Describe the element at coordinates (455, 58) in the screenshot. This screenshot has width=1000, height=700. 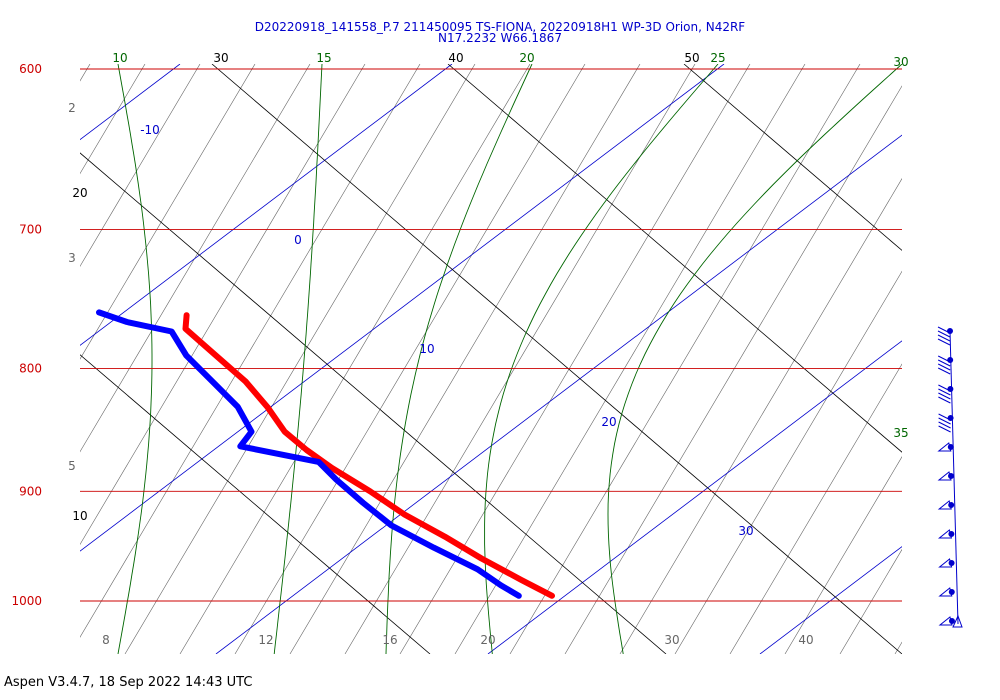
I see `top-axis-label: 40` at that location.